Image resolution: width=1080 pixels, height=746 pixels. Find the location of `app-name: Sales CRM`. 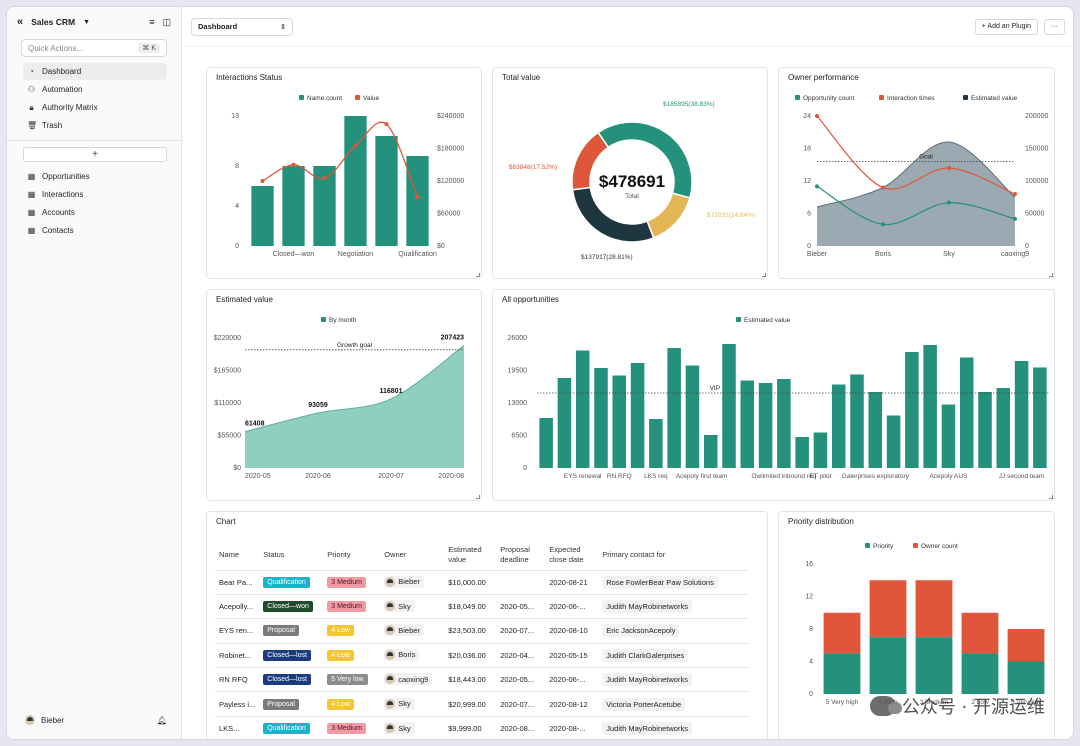

app-name: Sales CRM is located at coordinates (53, 22).